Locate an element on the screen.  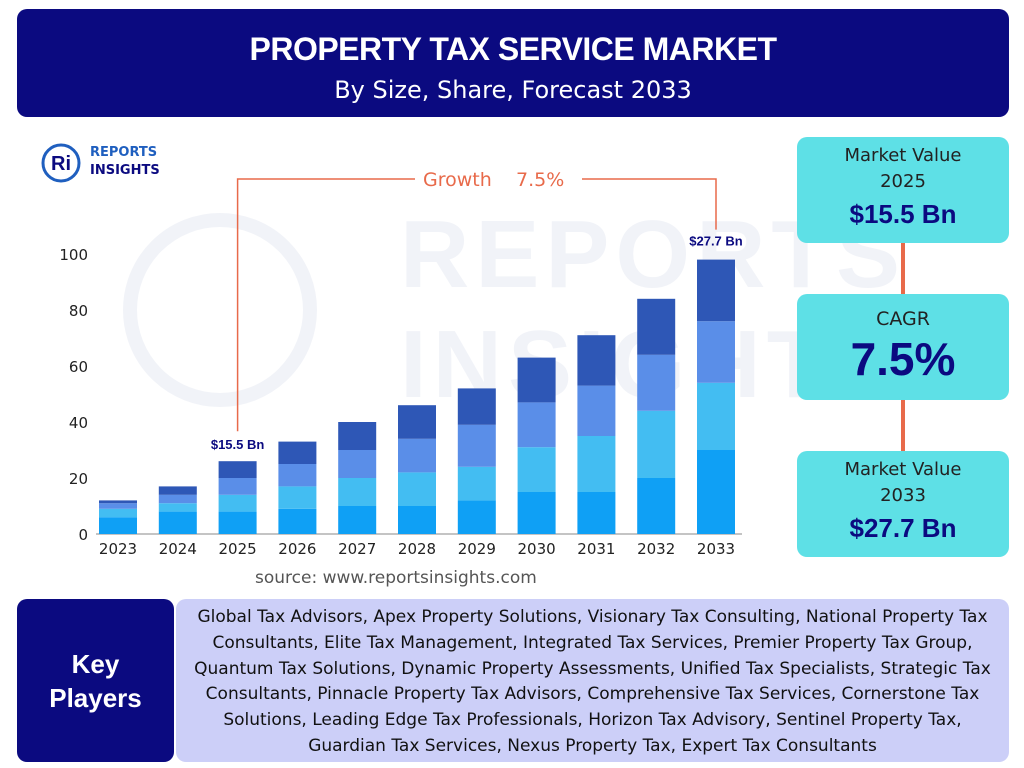
y-tick-label: 40 is located at coordinates (78, 423).